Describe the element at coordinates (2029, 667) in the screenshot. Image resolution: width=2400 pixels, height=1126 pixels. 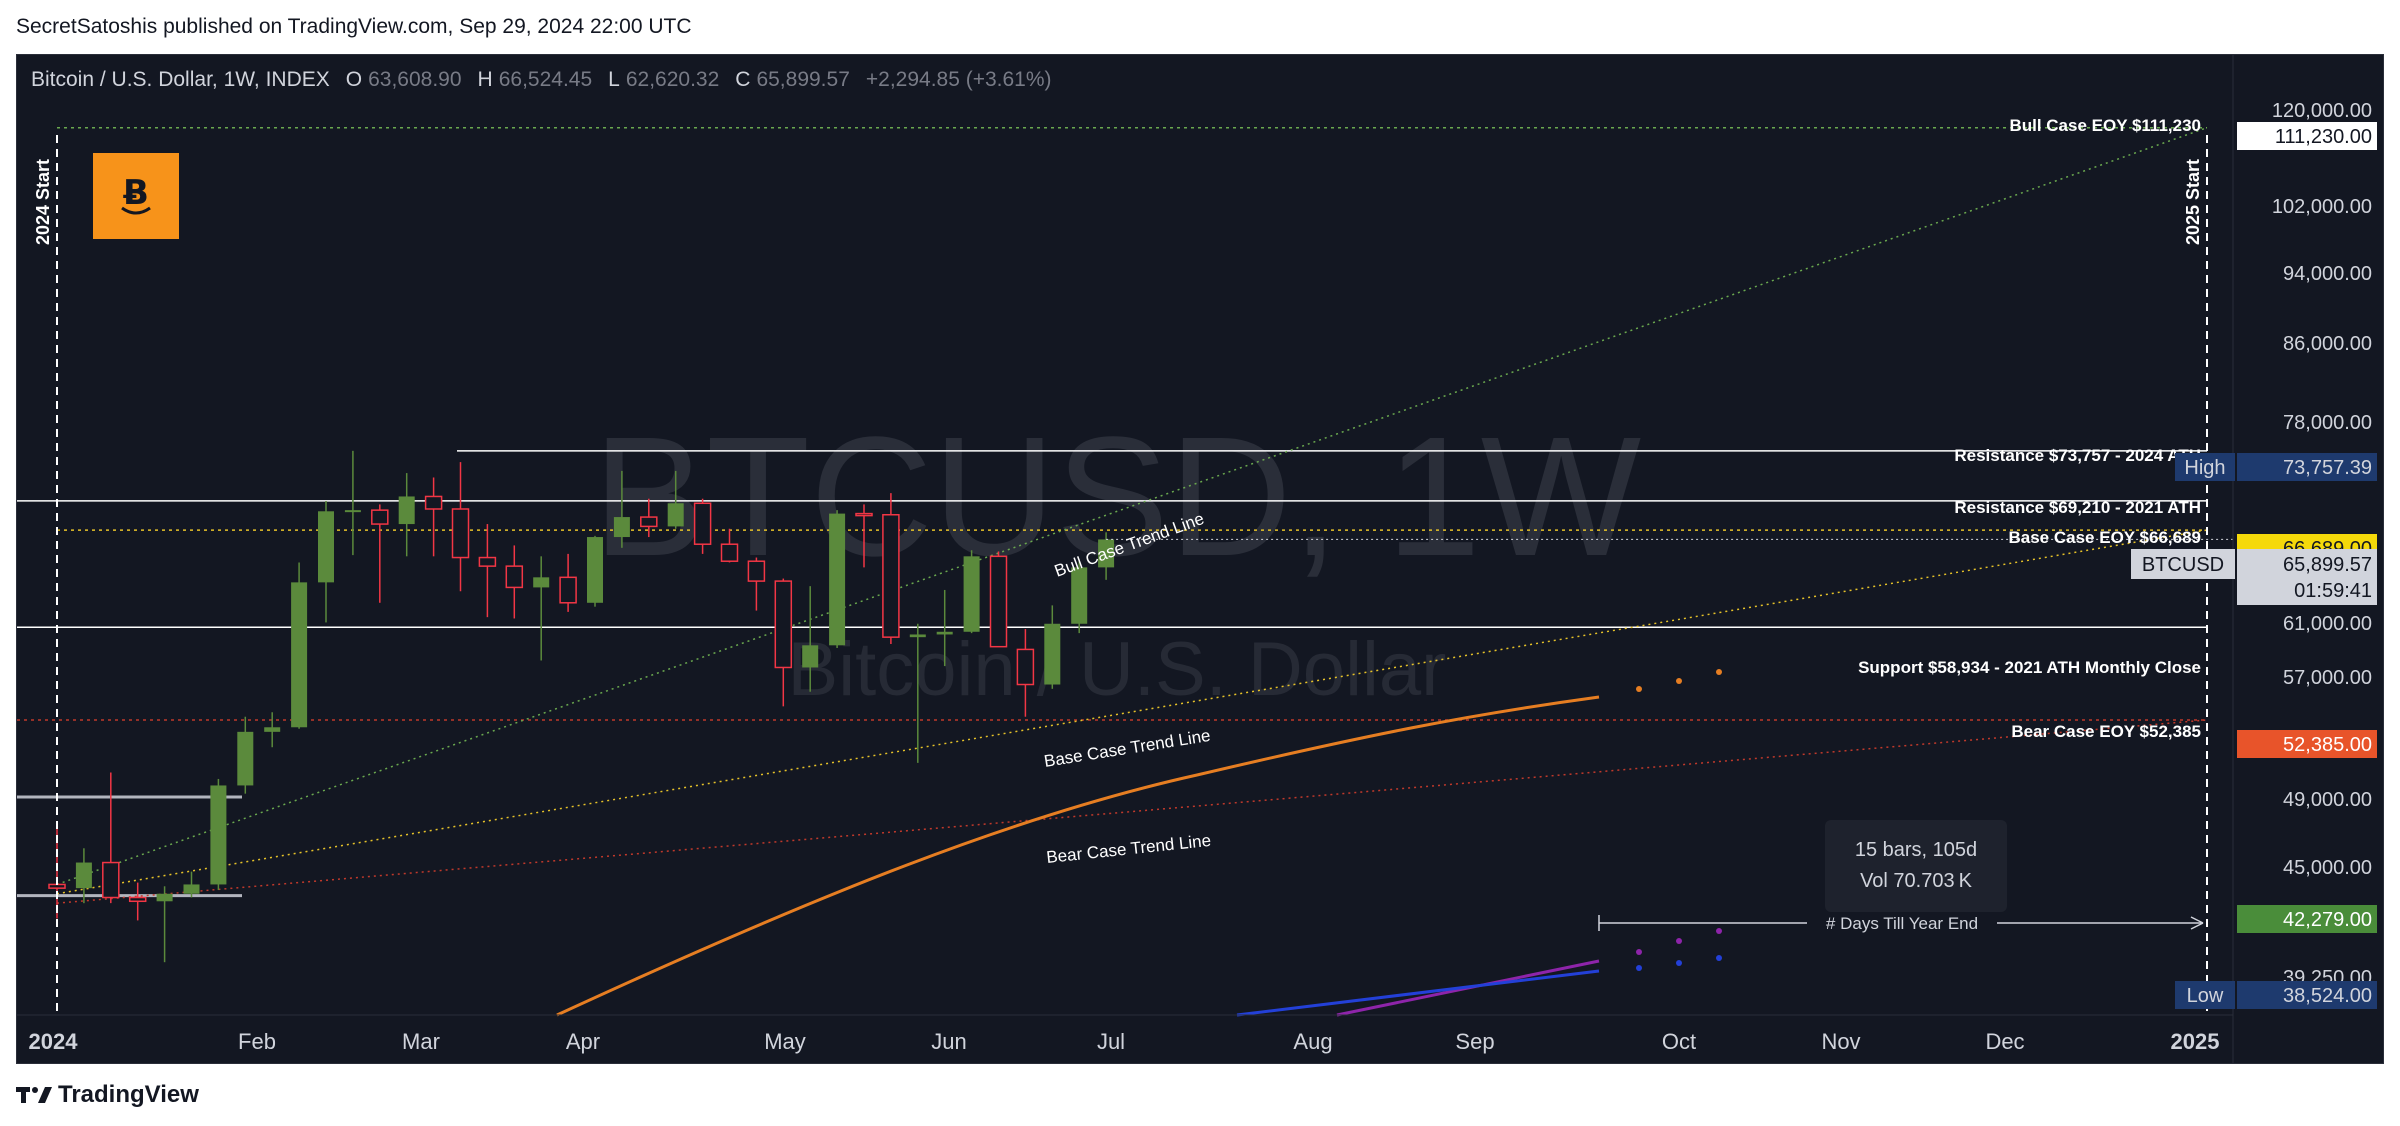
I see `support-label: Support $58,934 - 2021 ATH Monthly Close` at that location.